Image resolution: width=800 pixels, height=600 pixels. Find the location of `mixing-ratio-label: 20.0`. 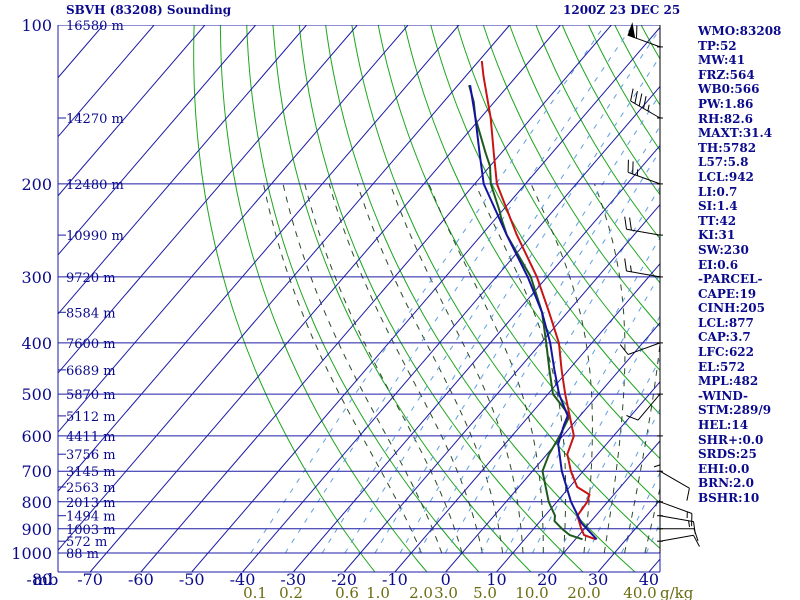

mixing-ratio-label: 20.0 is located at coordinates (583, 592).